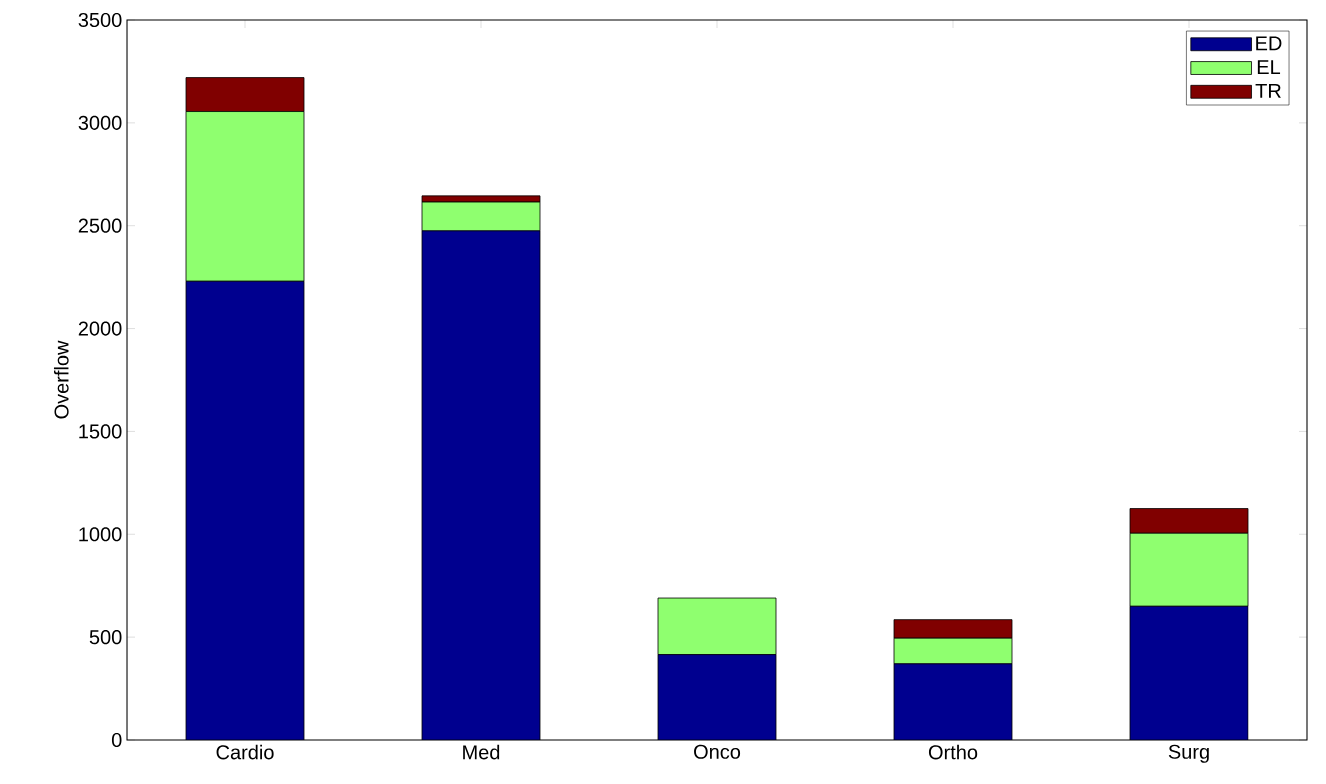  What do you see at coordinates (100, 225) in the screenshot?
I see `y-tick-label: 2500` at bounding box center [100, 225].